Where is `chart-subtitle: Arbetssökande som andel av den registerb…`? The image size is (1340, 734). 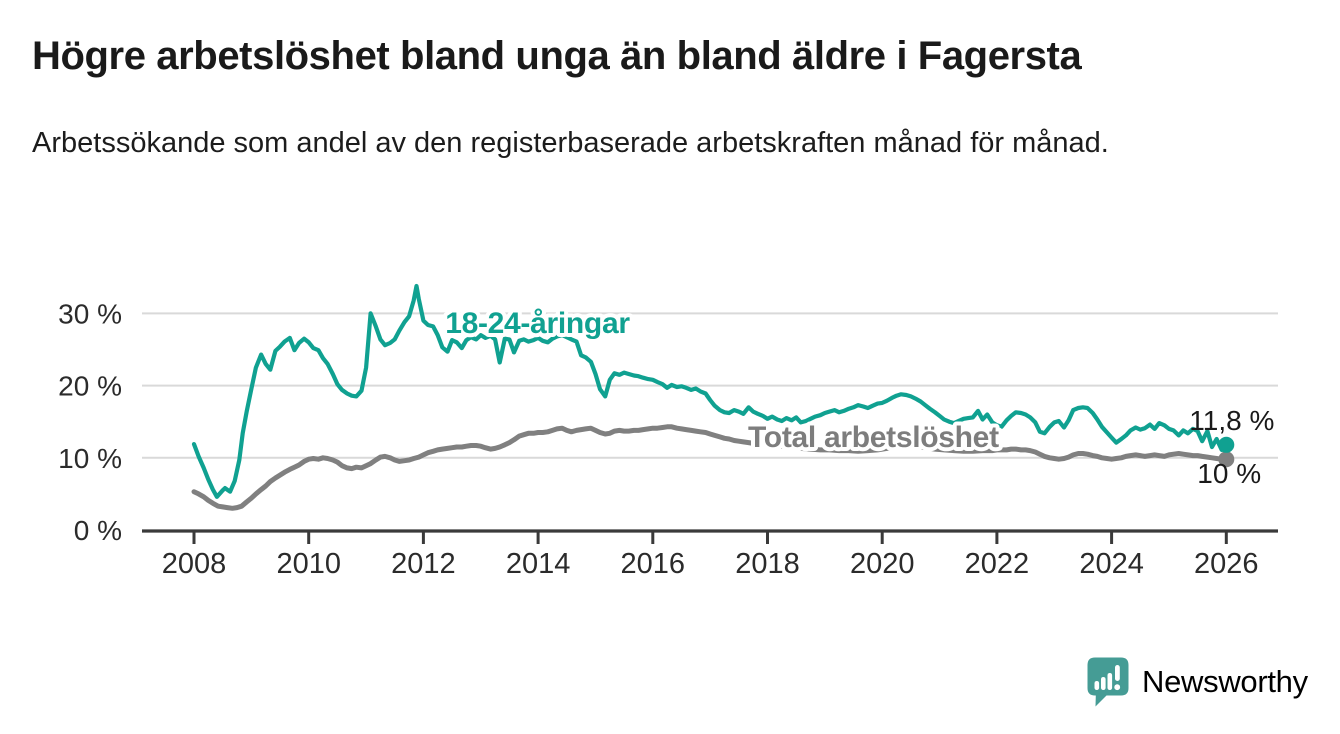
chart-subtitle: Arbetssökande som andel av den registerb… is located at coordinates (570, 143).